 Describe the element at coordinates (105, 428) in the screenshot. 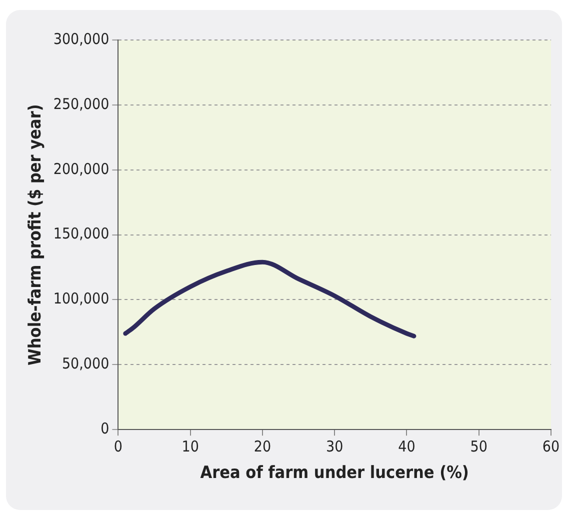

I see `y-tick-label: 0` at that location.